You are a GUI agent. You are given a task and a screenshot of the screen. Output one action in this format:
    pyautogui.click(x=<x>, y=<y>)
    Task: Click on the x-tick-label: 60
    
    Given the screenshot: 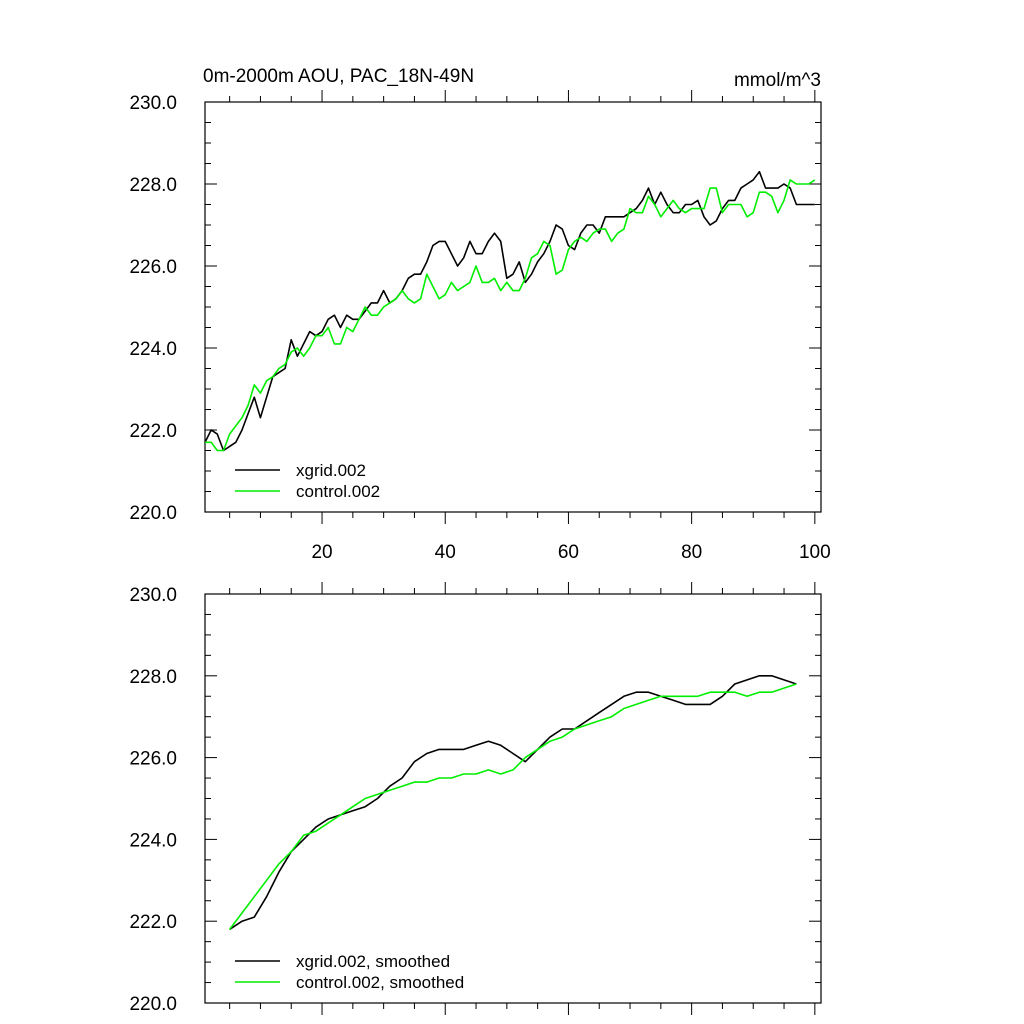 What is the action you would take?
    pyautogui.click(x=568, y=552)
    